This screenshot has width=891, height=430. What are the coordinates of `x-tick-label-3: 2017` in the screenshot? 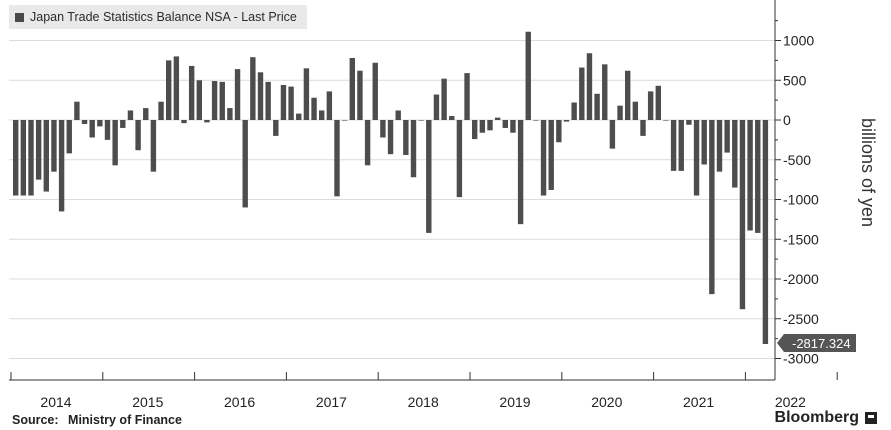 It's located at (331, 402).